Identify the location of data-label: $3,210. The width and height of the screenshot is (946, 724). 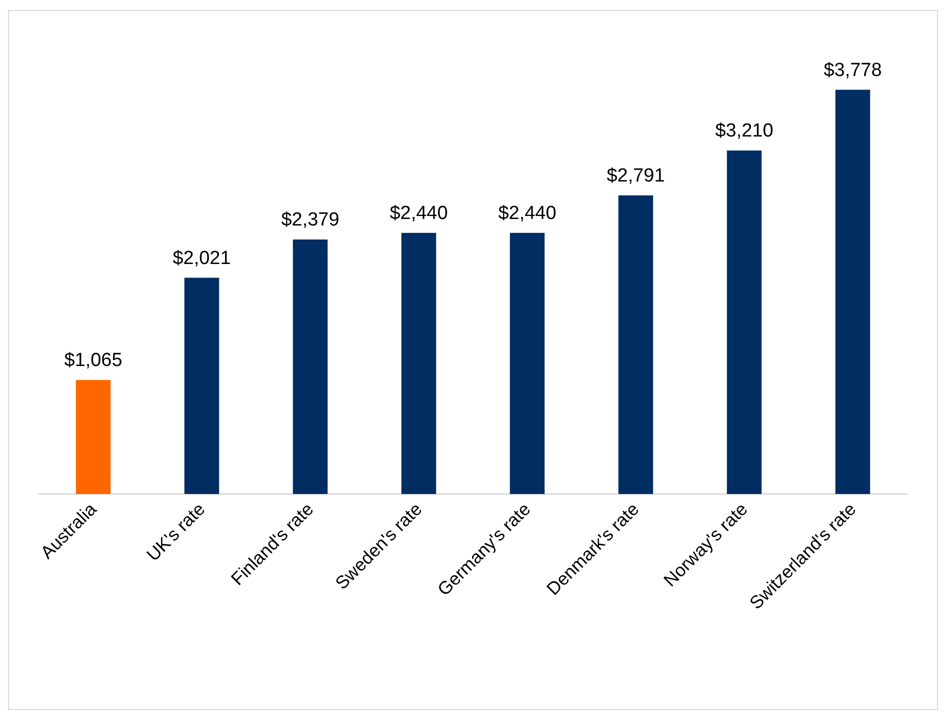
(744, 131).